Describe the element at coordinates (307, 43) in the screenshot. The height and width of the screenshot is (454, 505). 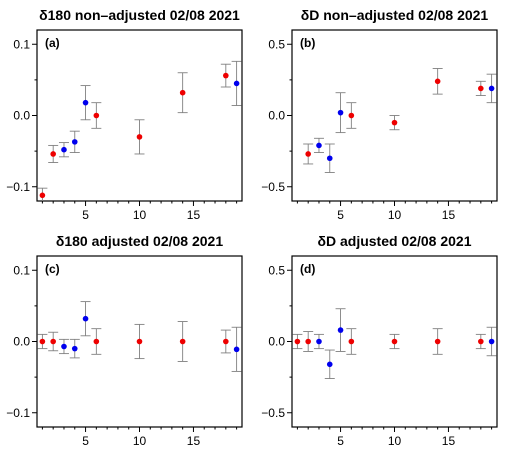
I see `panel-label: (b)` at that location.